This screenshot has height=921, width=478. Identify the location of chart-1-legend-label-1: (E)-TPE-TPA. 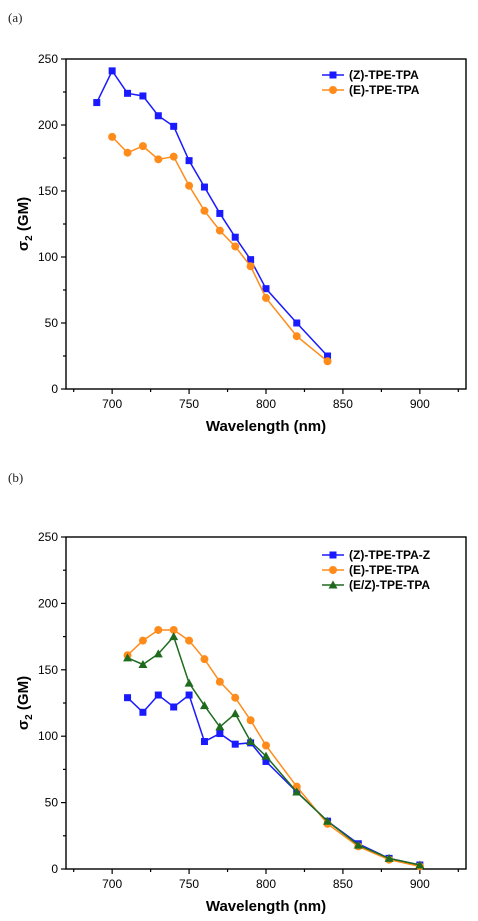
(384, 570).